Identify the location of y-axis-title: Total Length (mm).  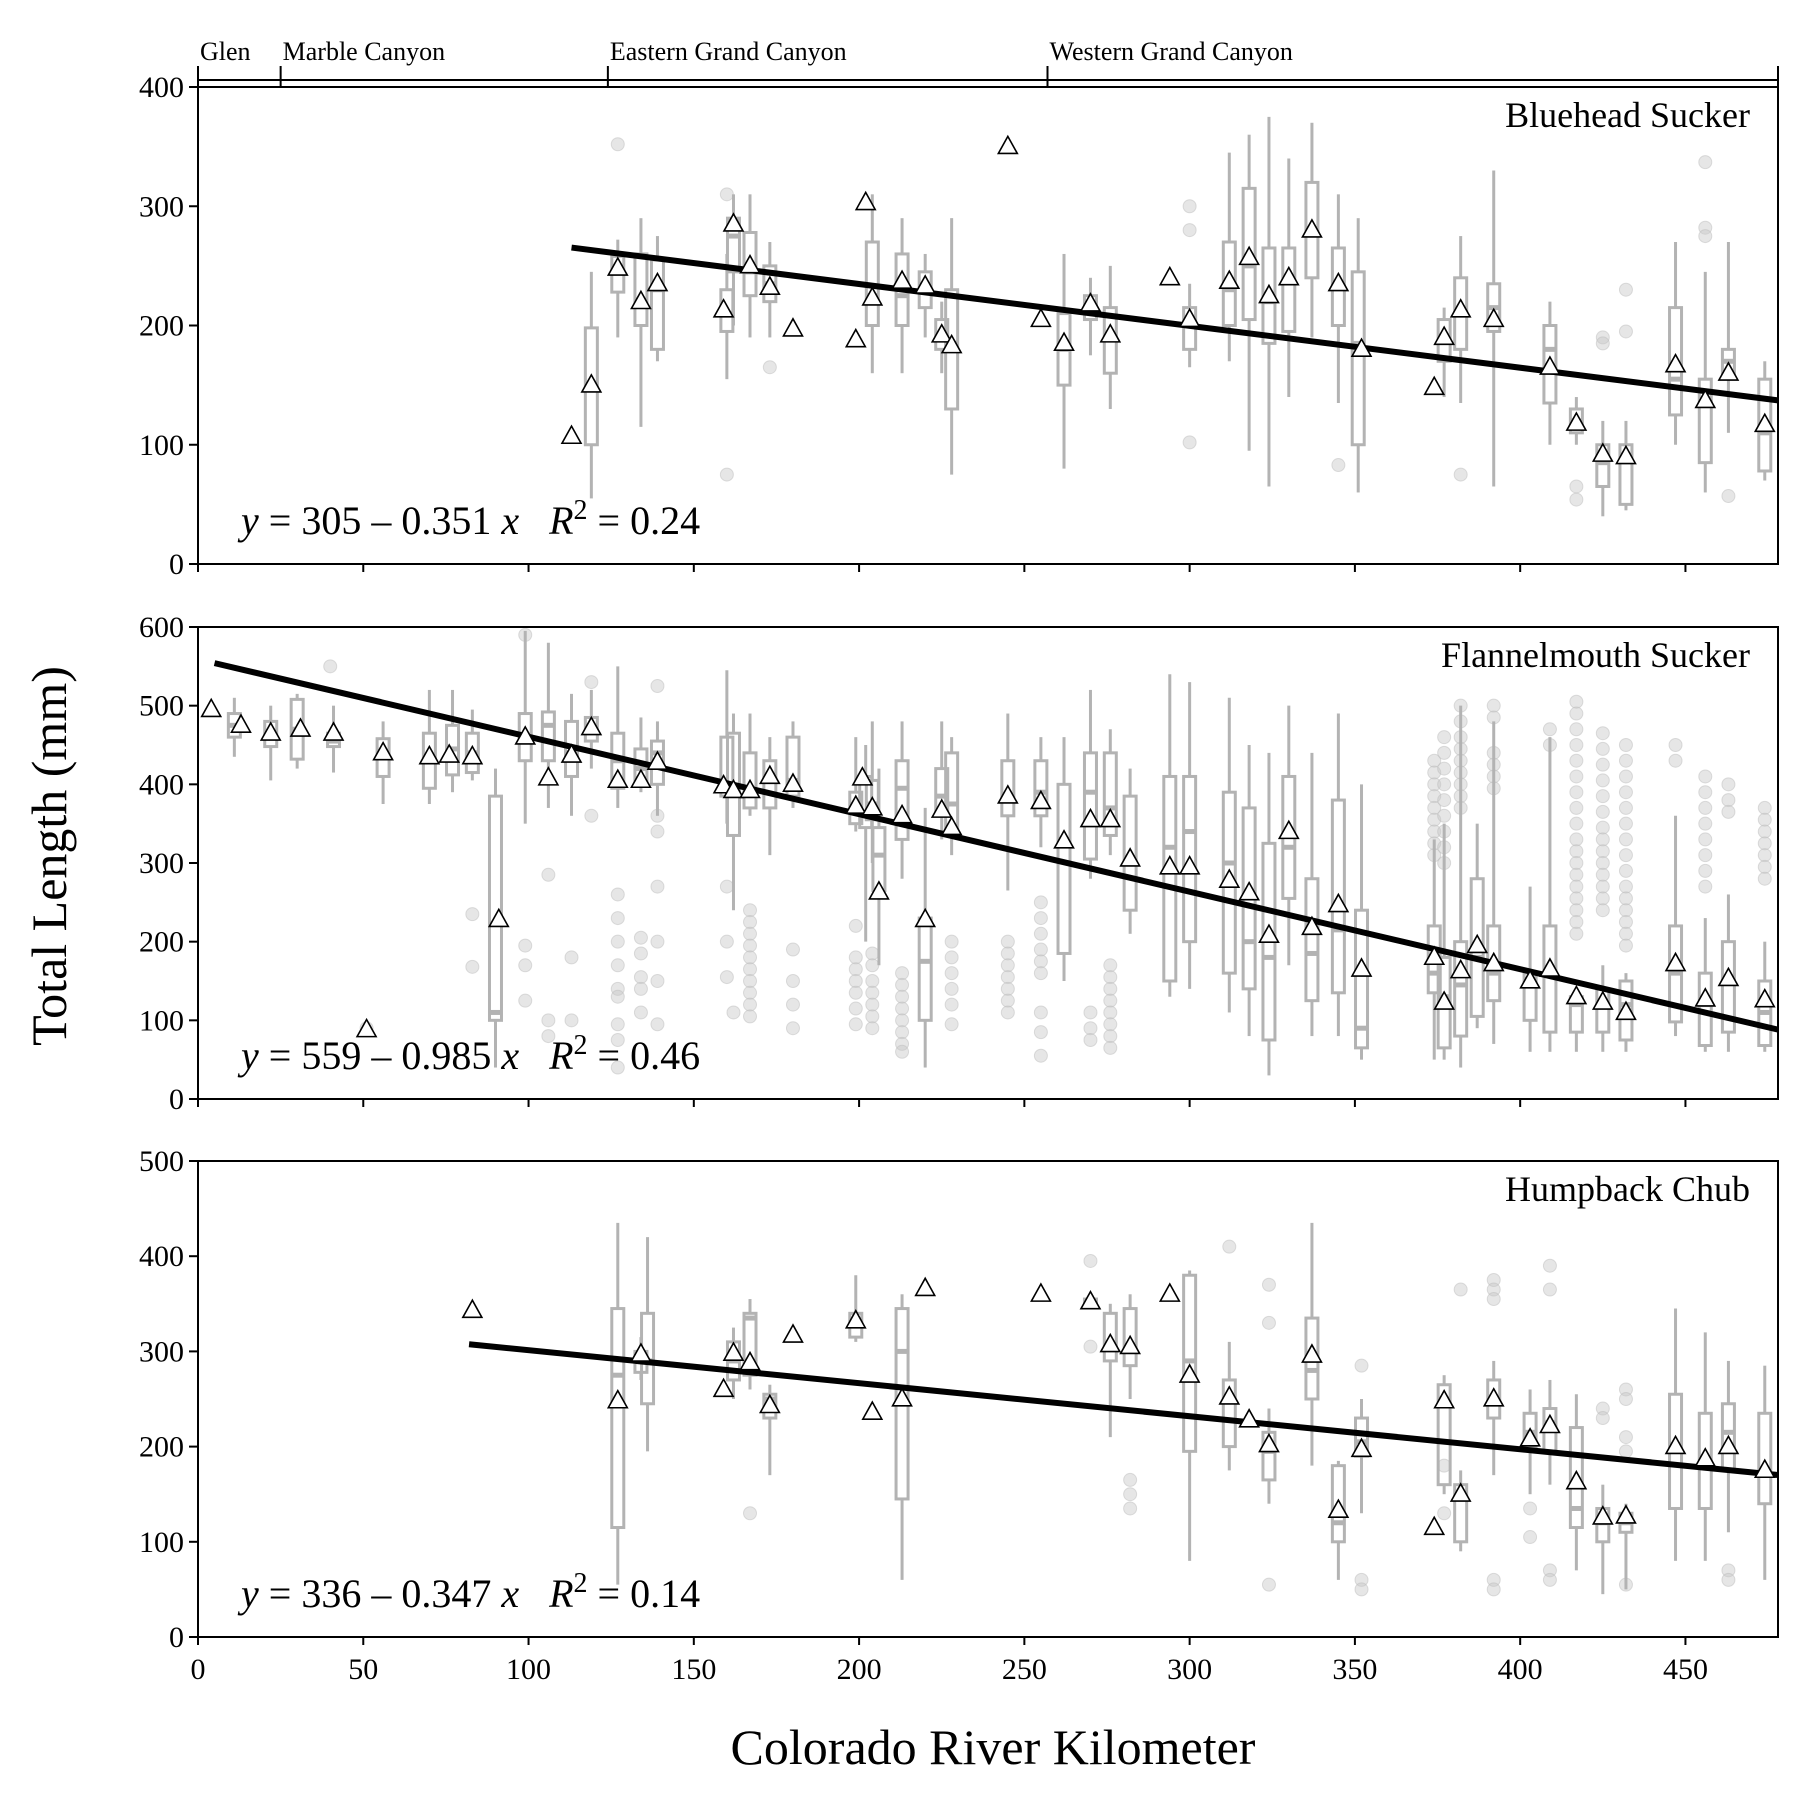
(49, 856).